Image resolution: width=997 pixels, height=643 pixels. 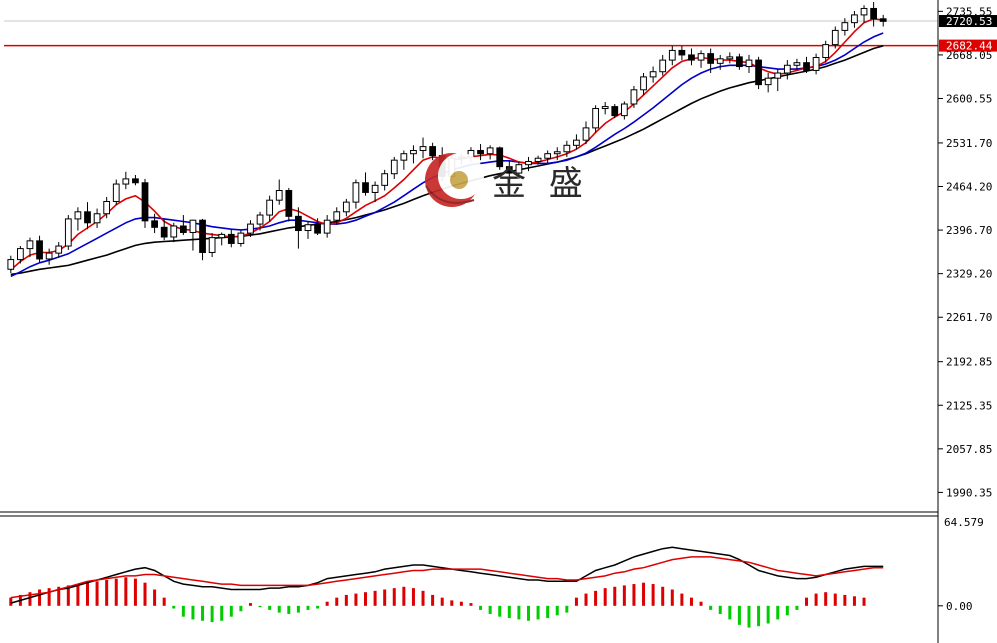 What do you see at coordinates (447, 577) in the screenshot?
I see `signal-line` at bounding box center [447, 577].